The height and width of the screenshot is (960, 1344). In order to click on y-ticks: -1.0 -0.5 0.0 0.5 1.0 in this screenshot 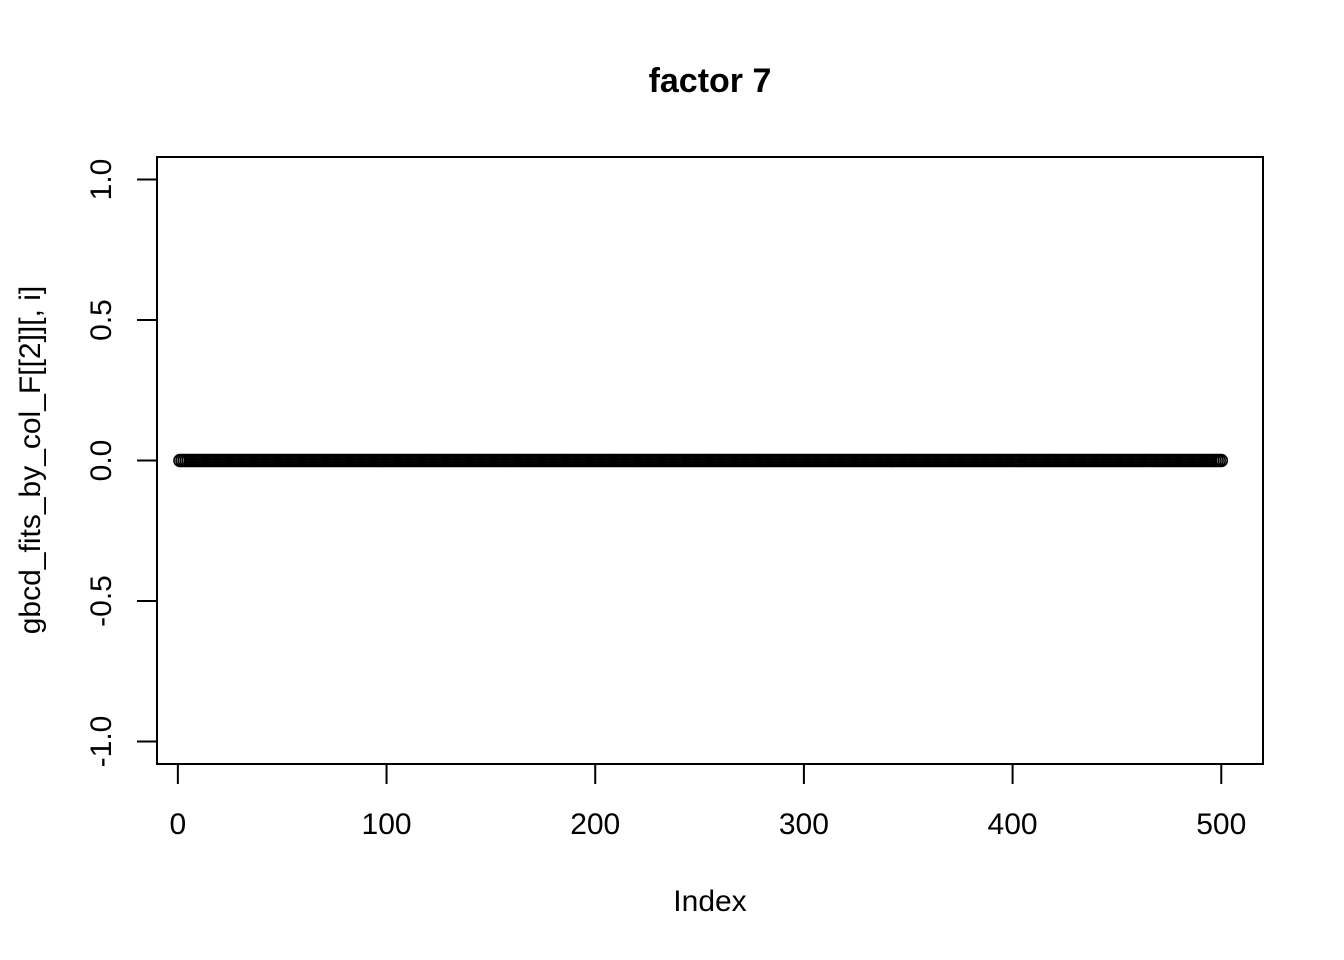, I will do `click(121, 463)`.